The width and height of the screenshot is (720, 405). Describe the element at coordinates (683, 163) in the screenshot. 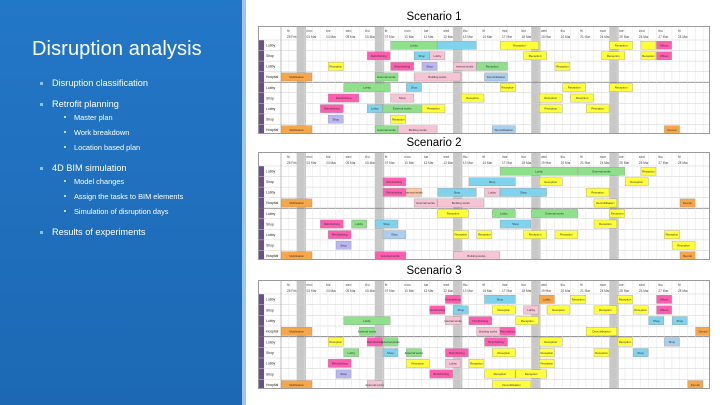

I see `header-date: 28 Mar` at that location.